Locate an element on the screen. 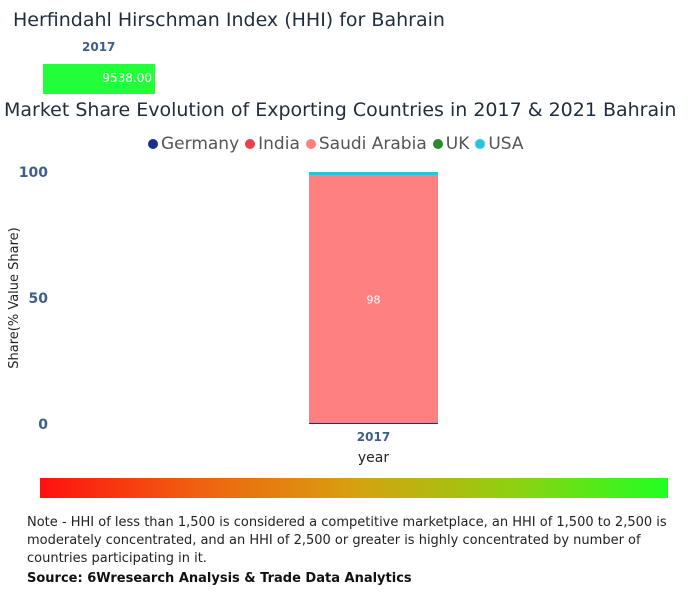 The height and width of the screenshot is (600, 695). legend-item-saudi-arabia: Saudi Arabia is located at coordinates (366, 144).